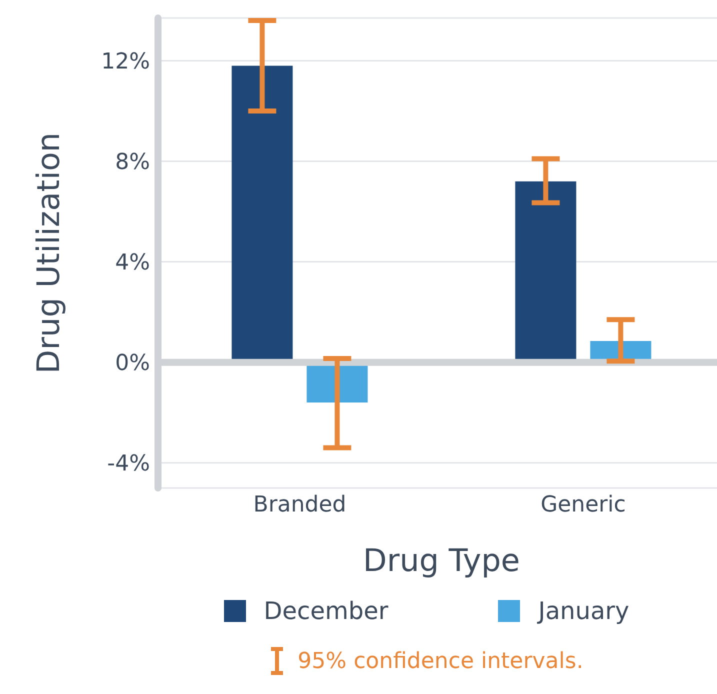 This screenshot has width=717, height=694. Describe the element at coordinates (441, 661) in the screenshot. I see `text: 95% confidence intervals.` at that location.